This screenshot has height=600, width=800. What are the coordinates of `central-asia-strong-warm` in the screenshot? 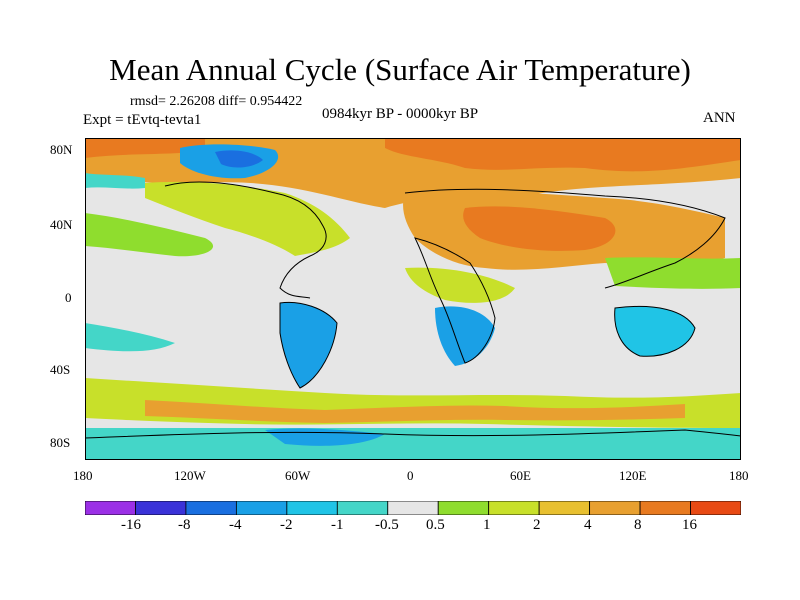 It's located at (539, 228).